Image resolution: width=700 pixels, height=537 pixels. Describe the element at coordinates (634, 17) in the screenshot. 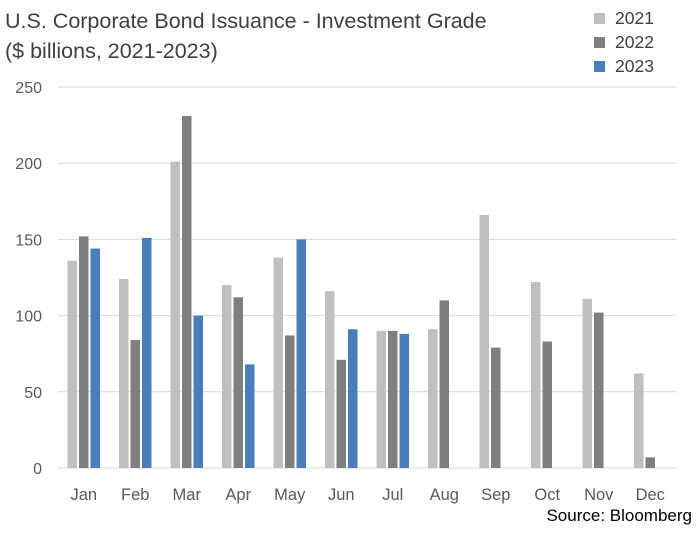

I see `legend-label: 2021` at that location.